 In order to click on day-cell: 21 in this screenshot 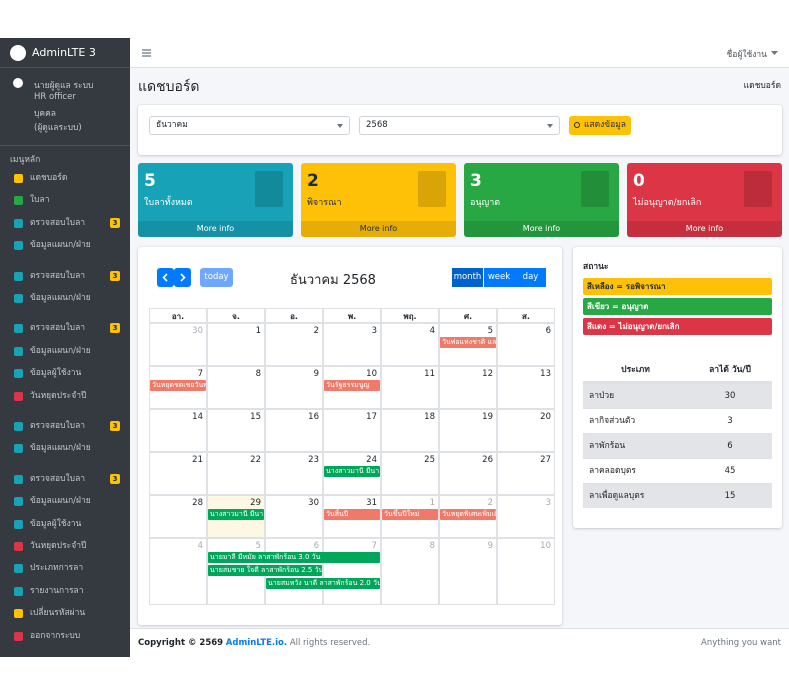, I will do `click(178, 473)`.